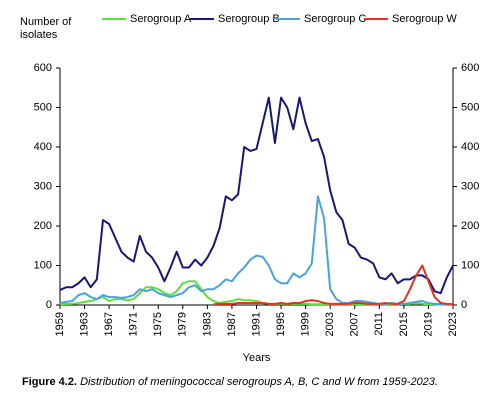  What do you see at coordinates (470, 147) in the screenshot?
I see `y2-tick-label: 400` at bounding box center [470, 147].